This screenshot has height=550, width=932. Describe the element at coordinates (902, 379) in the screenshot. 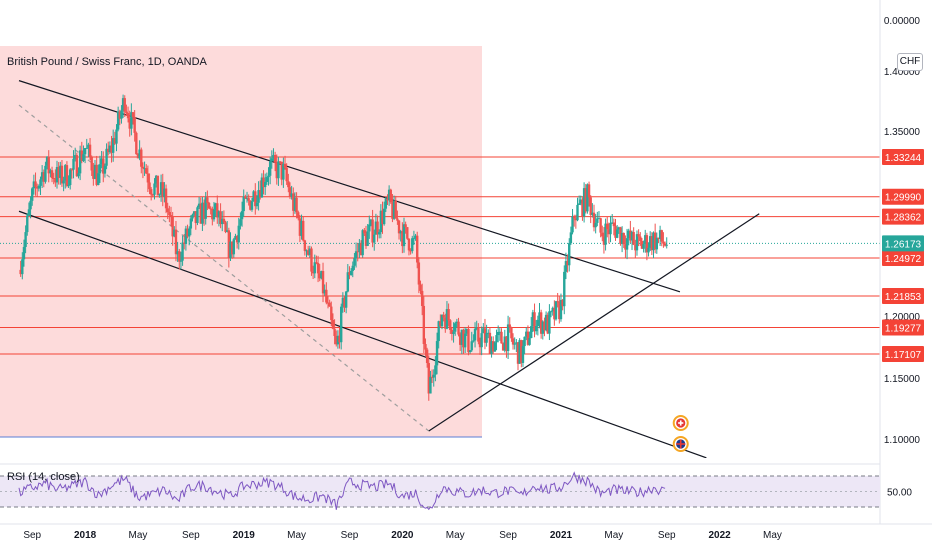

I see `price-tick-label: 1.15000` at that location.